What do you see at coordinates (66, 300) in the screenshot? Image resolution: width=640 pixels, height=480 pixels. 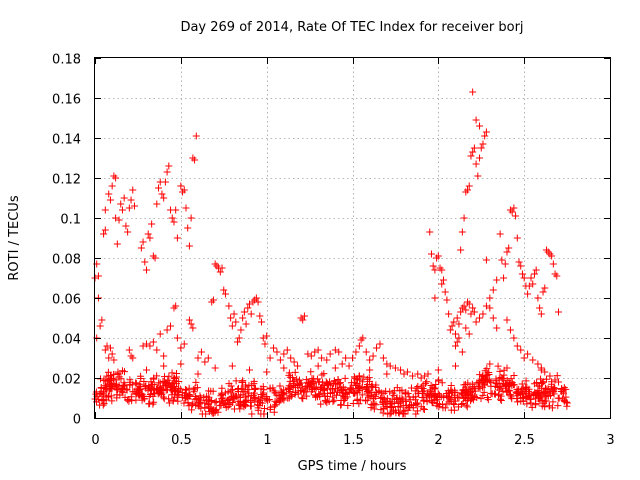 I see `y-tick-label: 0.06` at bounding box center [66, 300].